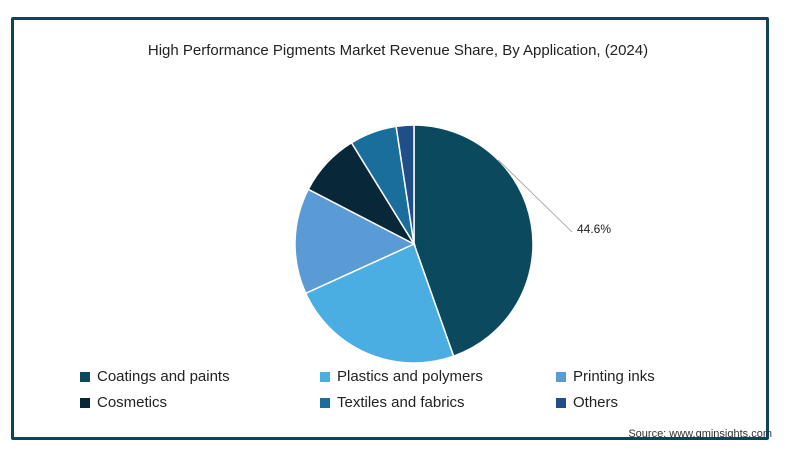 This screenshot has height=454, width=796. Describe the element at coordinates (596, 402) in the screenshot. I see `legend-label: Others` at that location.